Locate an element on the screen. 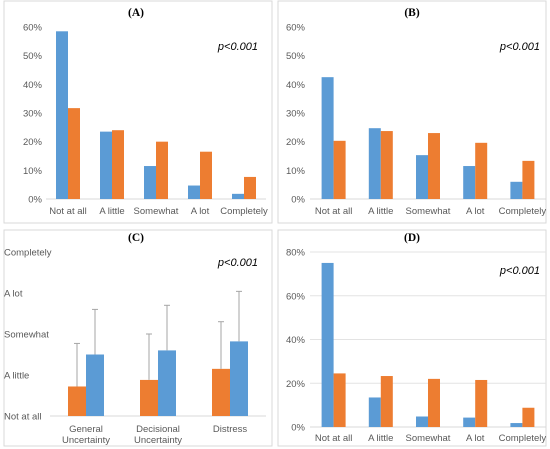 The width and height of the screenshot is (550, 449). chart-title: (D) is located at coordinates (412, 238).